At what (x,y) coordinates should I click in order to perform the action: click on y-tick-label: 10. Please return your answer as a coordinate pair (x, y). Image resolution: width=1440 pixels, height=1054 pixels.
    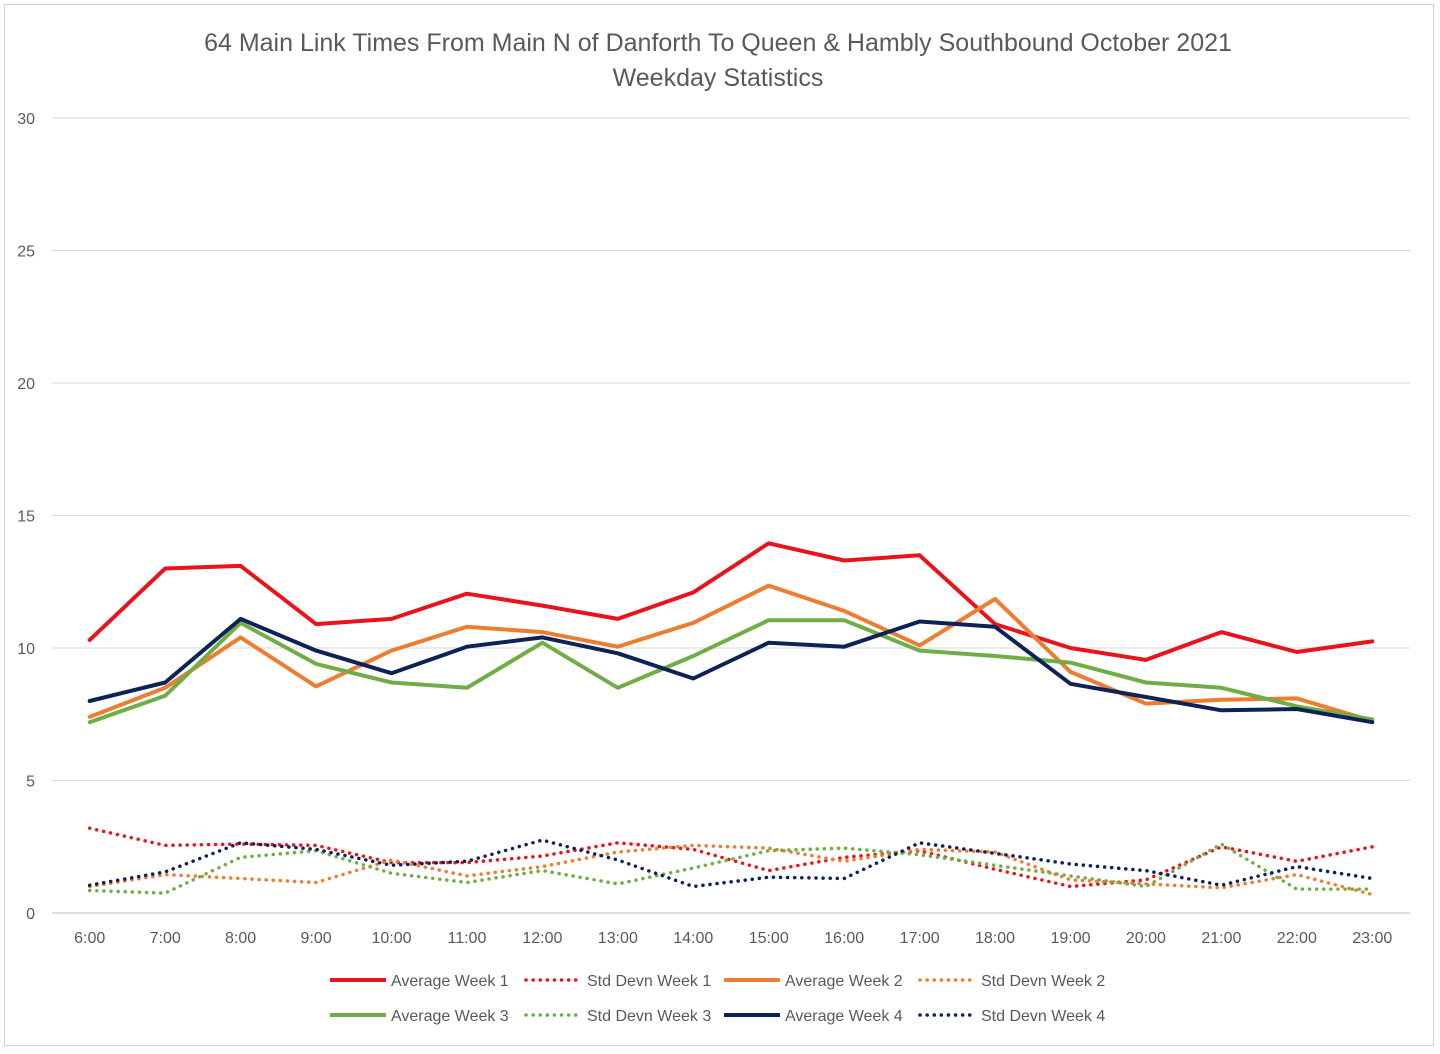
    Looking at the image, I should click on (26, 649).